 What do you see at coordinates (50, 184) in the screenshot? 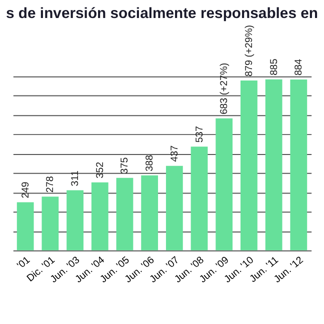
I see `data-label: 278` at bounding box center [50, 184].